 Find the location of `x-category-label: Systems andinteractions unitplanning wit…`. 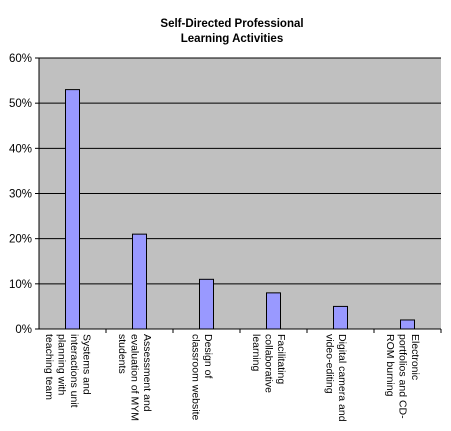

x-category-label: Systems andinteractions unitplanning wit… is located at coordinates (68, 371).